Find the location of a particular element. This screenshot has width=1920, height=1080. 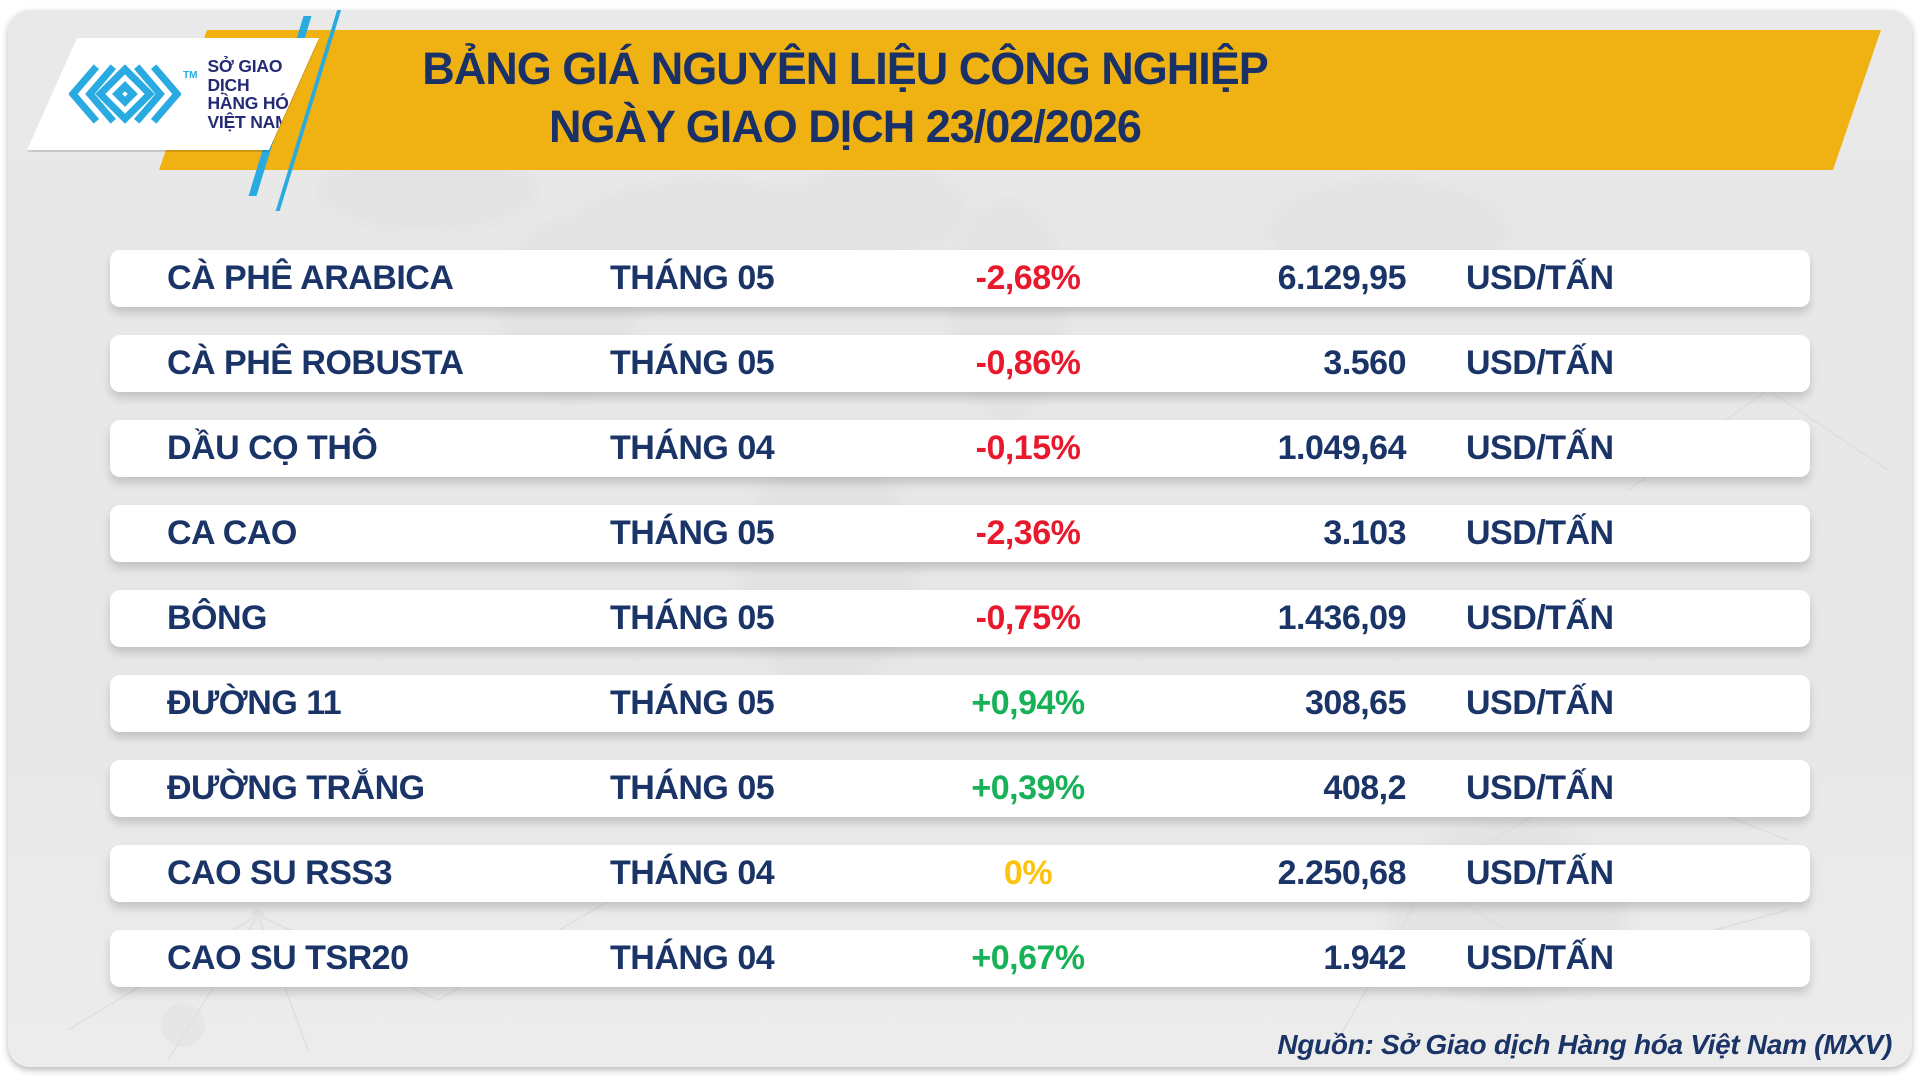

price-table-row: CA CAO THÁNG 05 -2,36% 3.103 USD/TẤN is located at coordinates (960, 533).